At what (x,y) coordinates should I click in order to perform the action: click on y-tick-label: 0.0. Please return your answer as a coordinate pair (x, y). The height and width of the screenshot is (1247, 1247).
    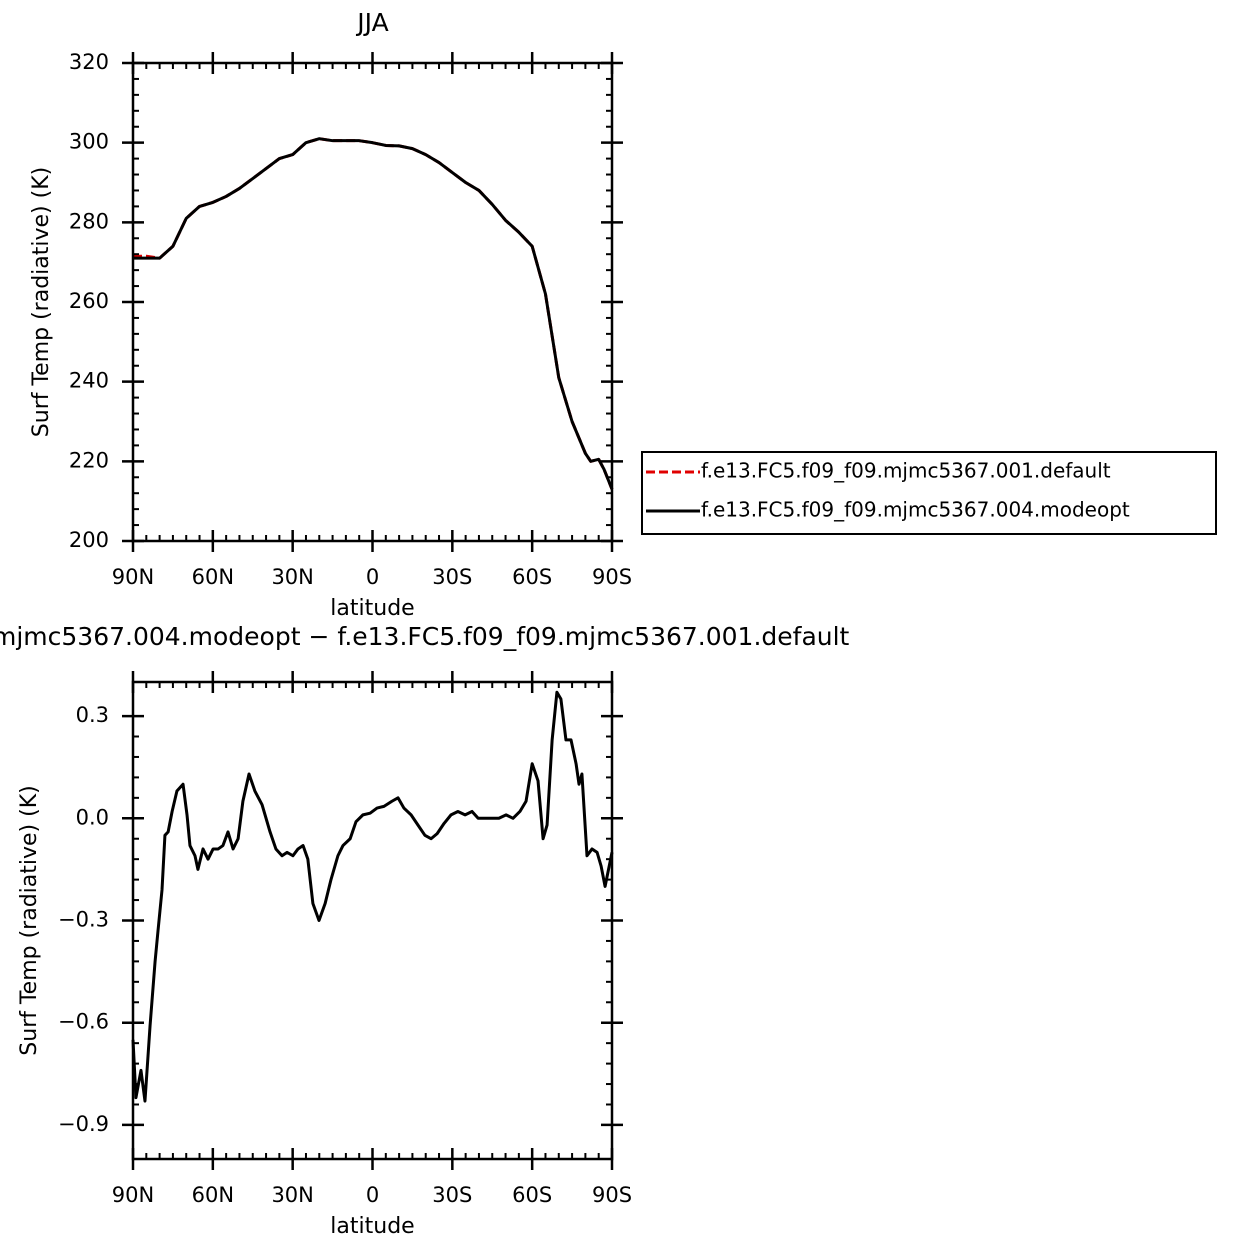
    Looking at the image, I should click on (92, 817).